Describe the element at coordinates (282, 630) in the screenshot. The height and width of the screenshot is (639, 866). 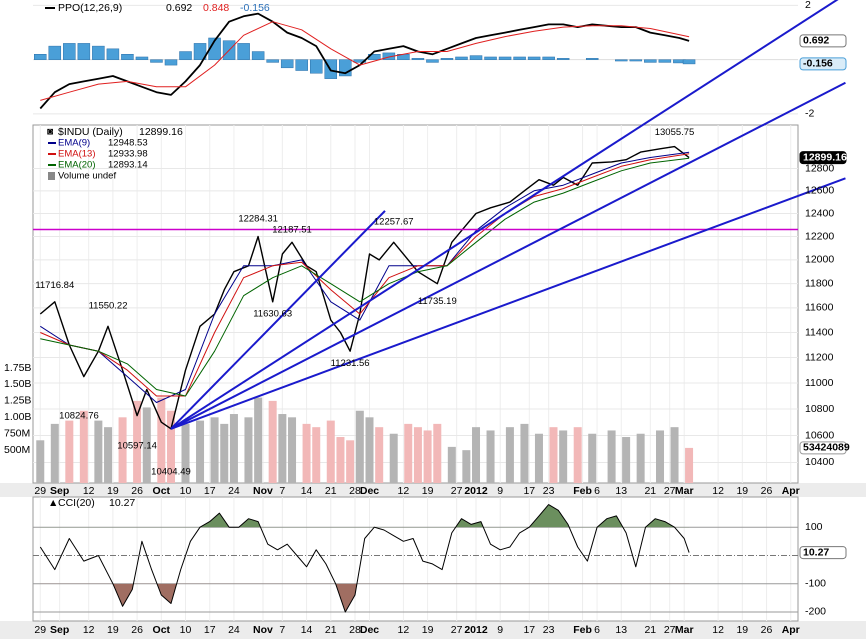
I see `x-tick-label: 7` at that location.